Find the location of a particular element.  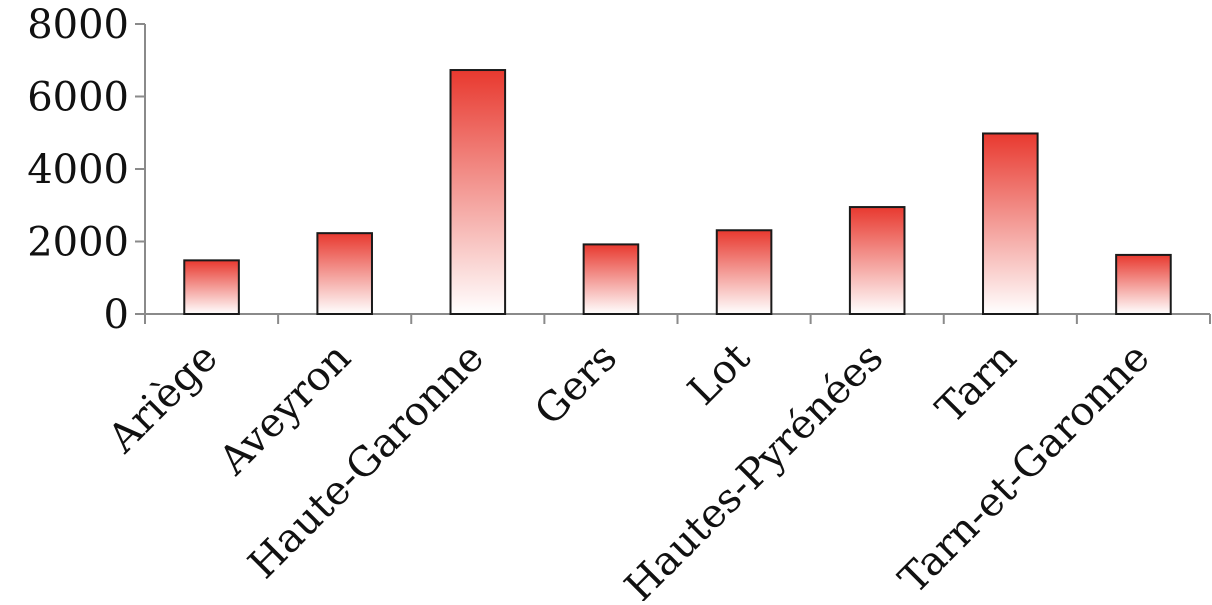

x-tick-label: Ariège is located at coordinates (163, 399).